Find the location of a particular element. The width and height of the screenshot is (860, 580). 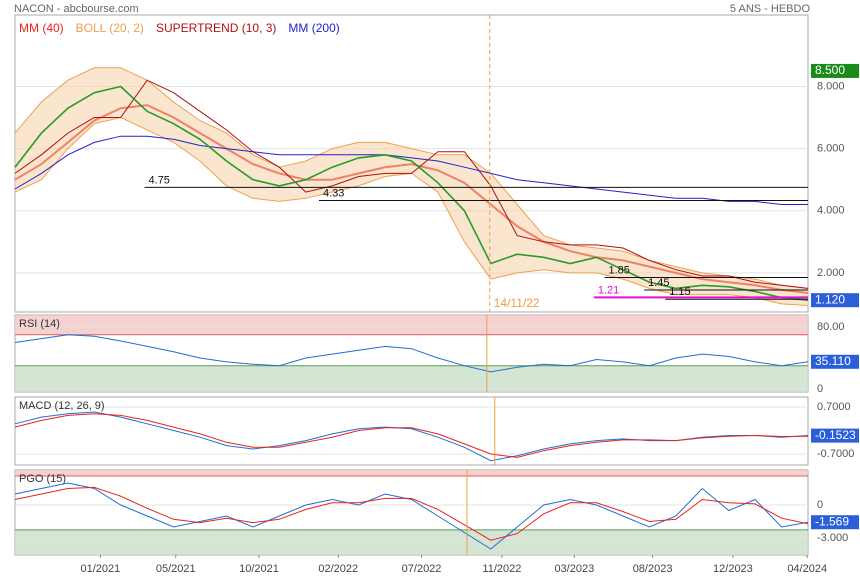

value-tag-label: -1.569 is located at coordinates (832, 521).